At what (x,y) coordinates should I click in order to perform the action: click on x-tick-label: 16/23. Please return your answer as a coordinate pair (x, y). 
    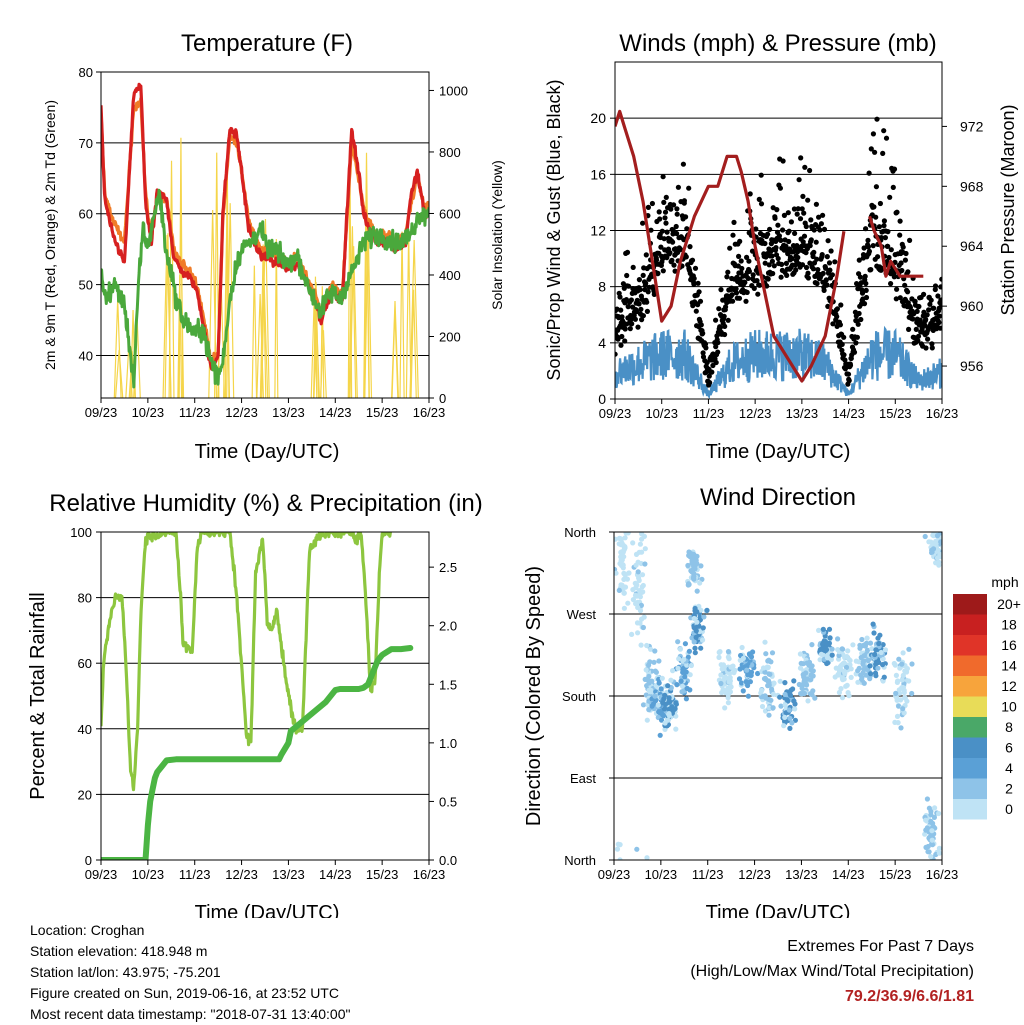
    Looking at the image, I should click on (942, 413).